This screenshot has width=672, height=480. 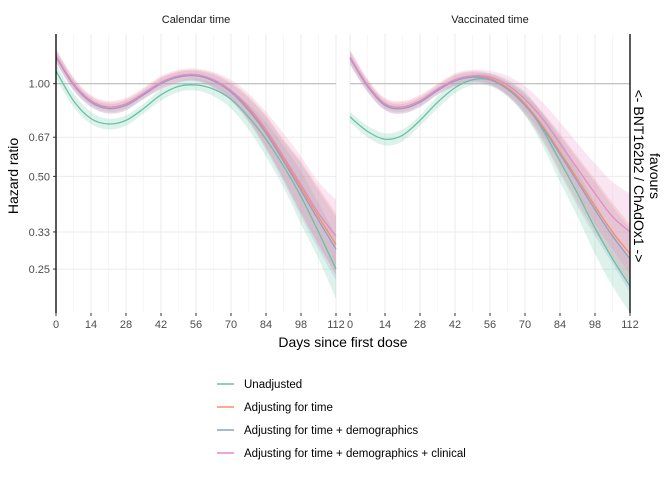 What do you see at coordinates (288, 408) in the screenshot?
I see `legend-label: Adjusting for time` at bounding box center [288, 408].